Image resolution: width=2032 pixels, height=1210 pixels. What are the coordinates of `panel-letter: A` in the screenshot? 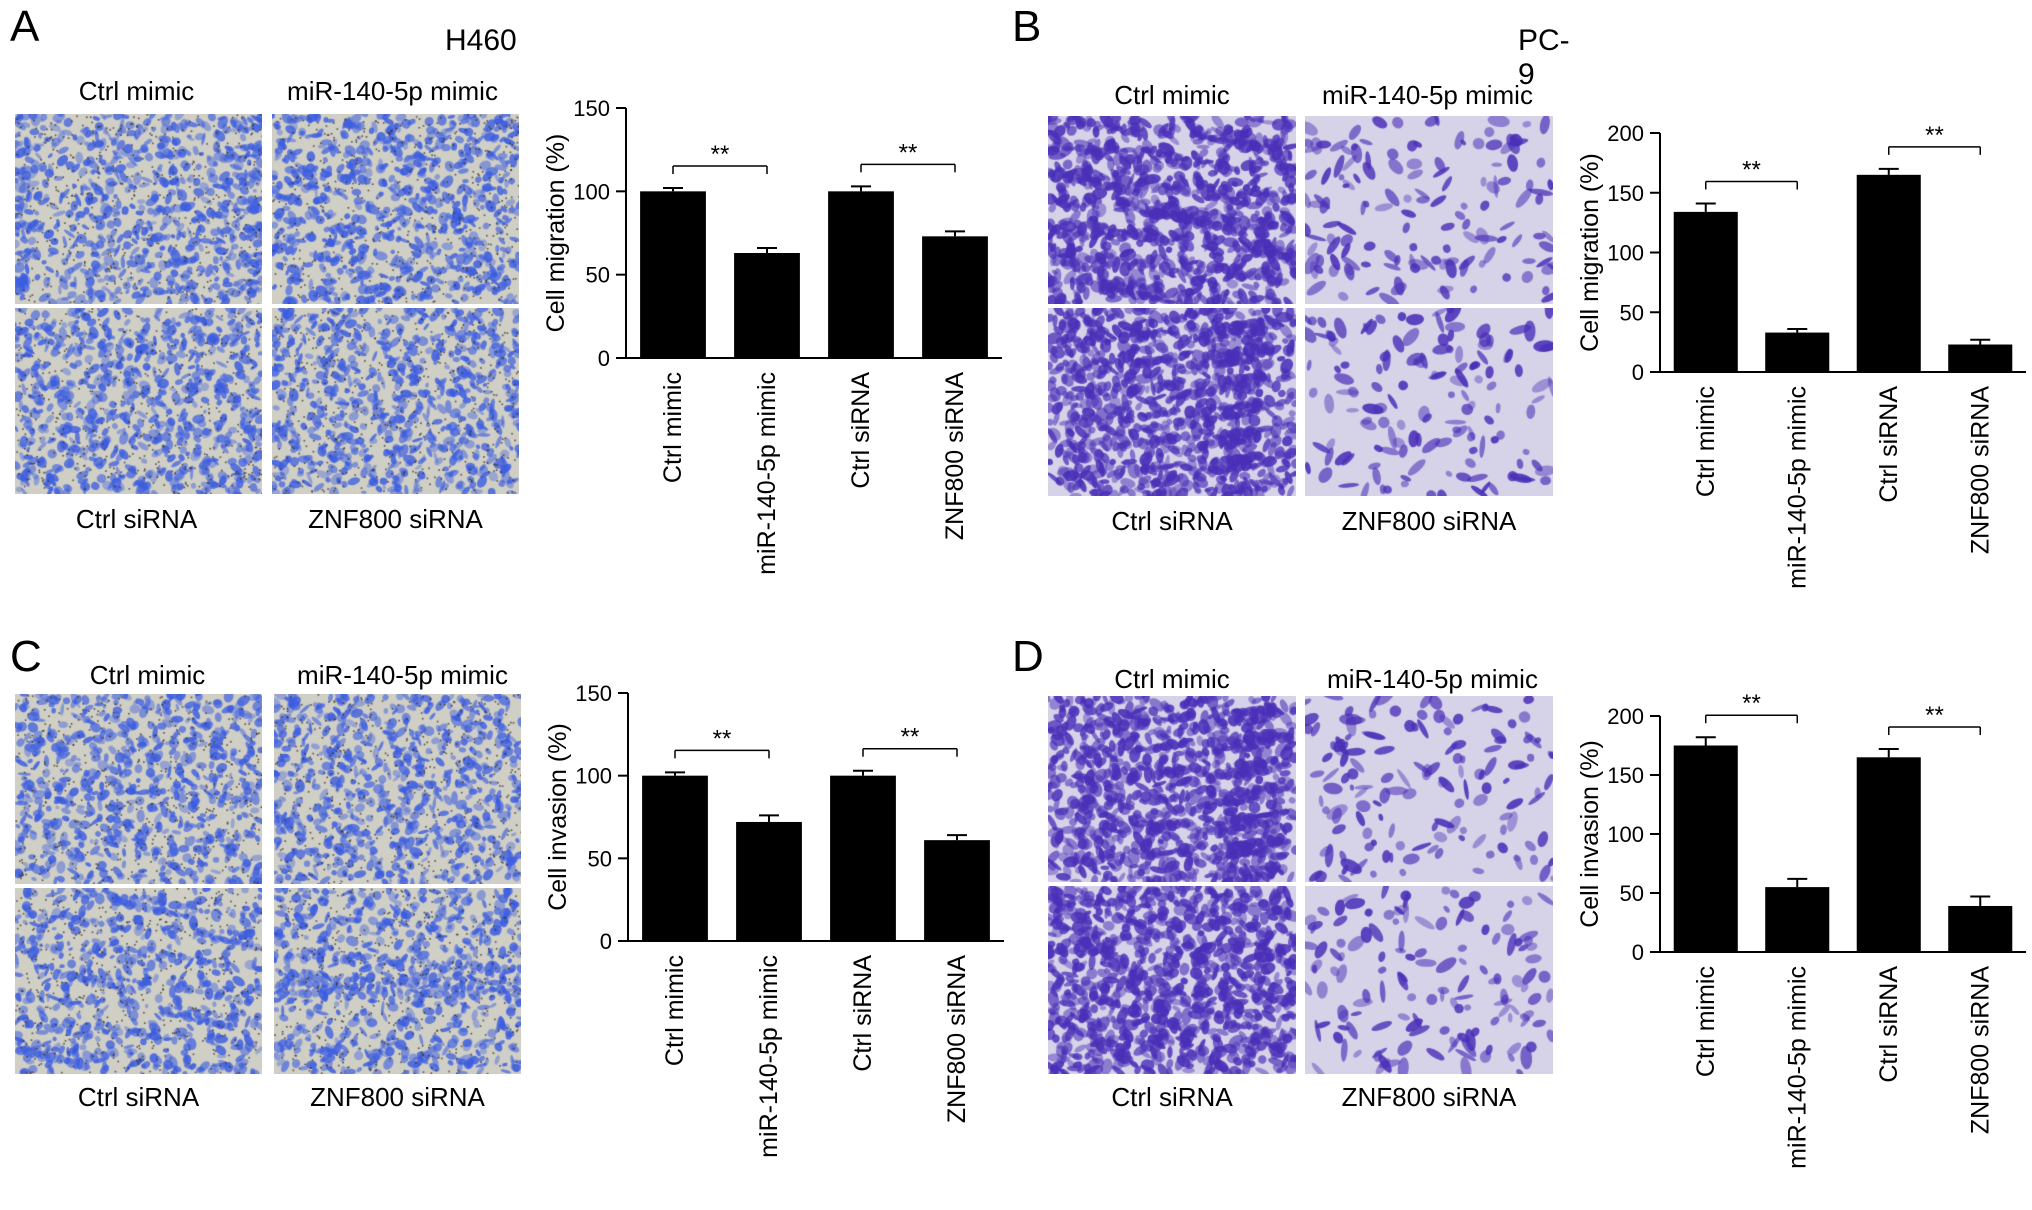 It's located at (25, 26).